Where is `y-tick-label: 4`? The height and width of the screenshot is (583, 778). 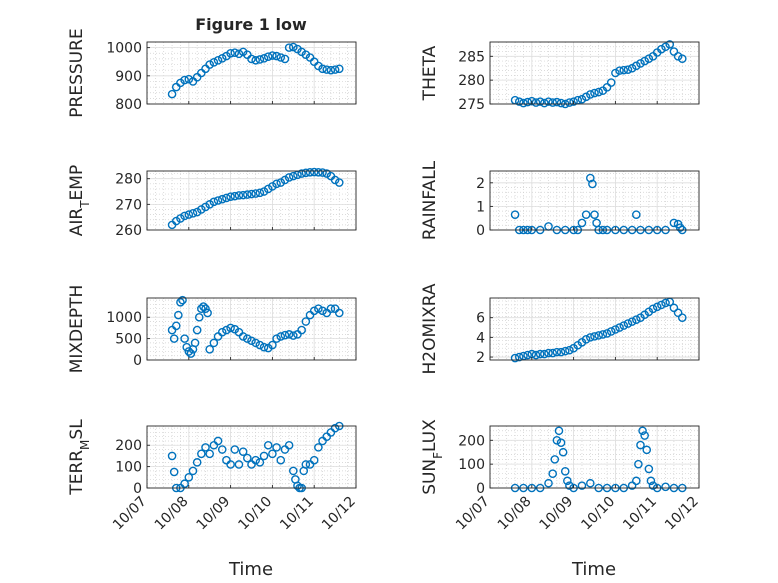 y-tick-label: 4 is located at coordinates (480, 338).